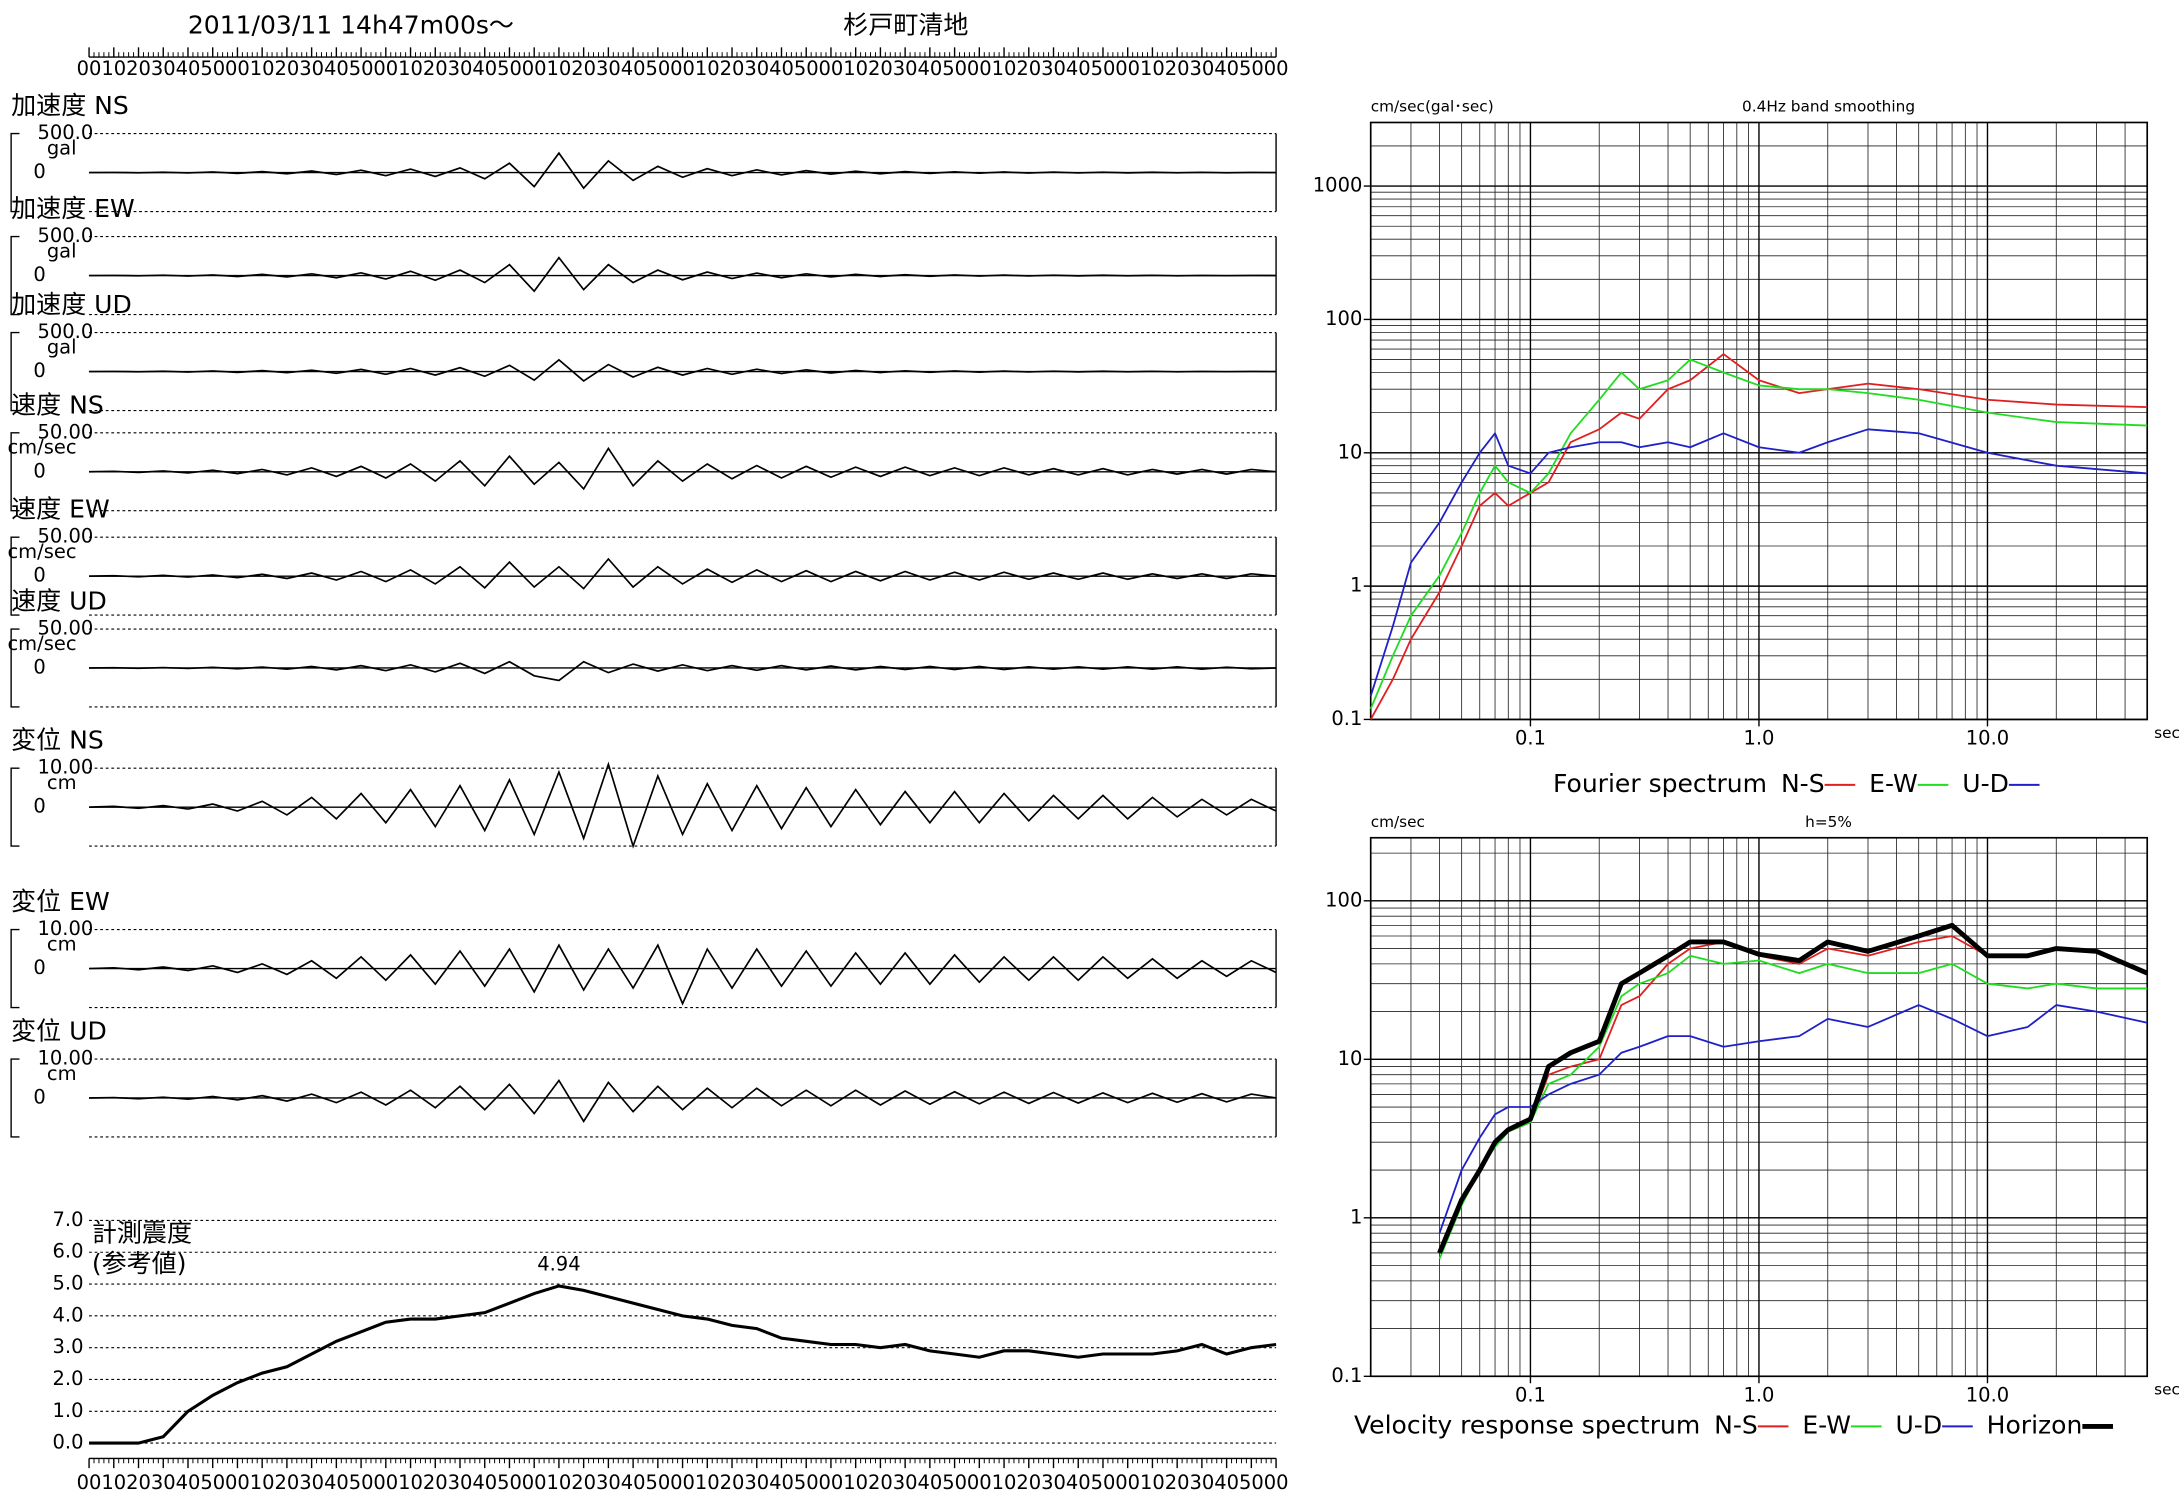 The height and width of the screenshot is (1501, 2182). I want to click on y-label: cm/sec, so click(1398, 822).